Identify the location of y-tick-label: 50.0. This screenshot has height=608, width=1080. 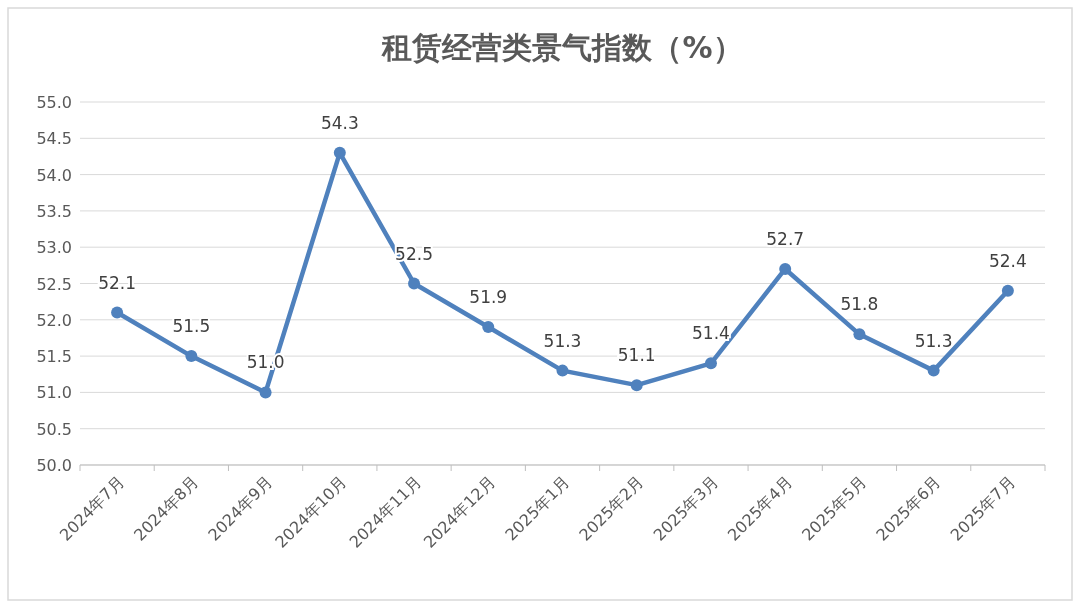
(54, 465).